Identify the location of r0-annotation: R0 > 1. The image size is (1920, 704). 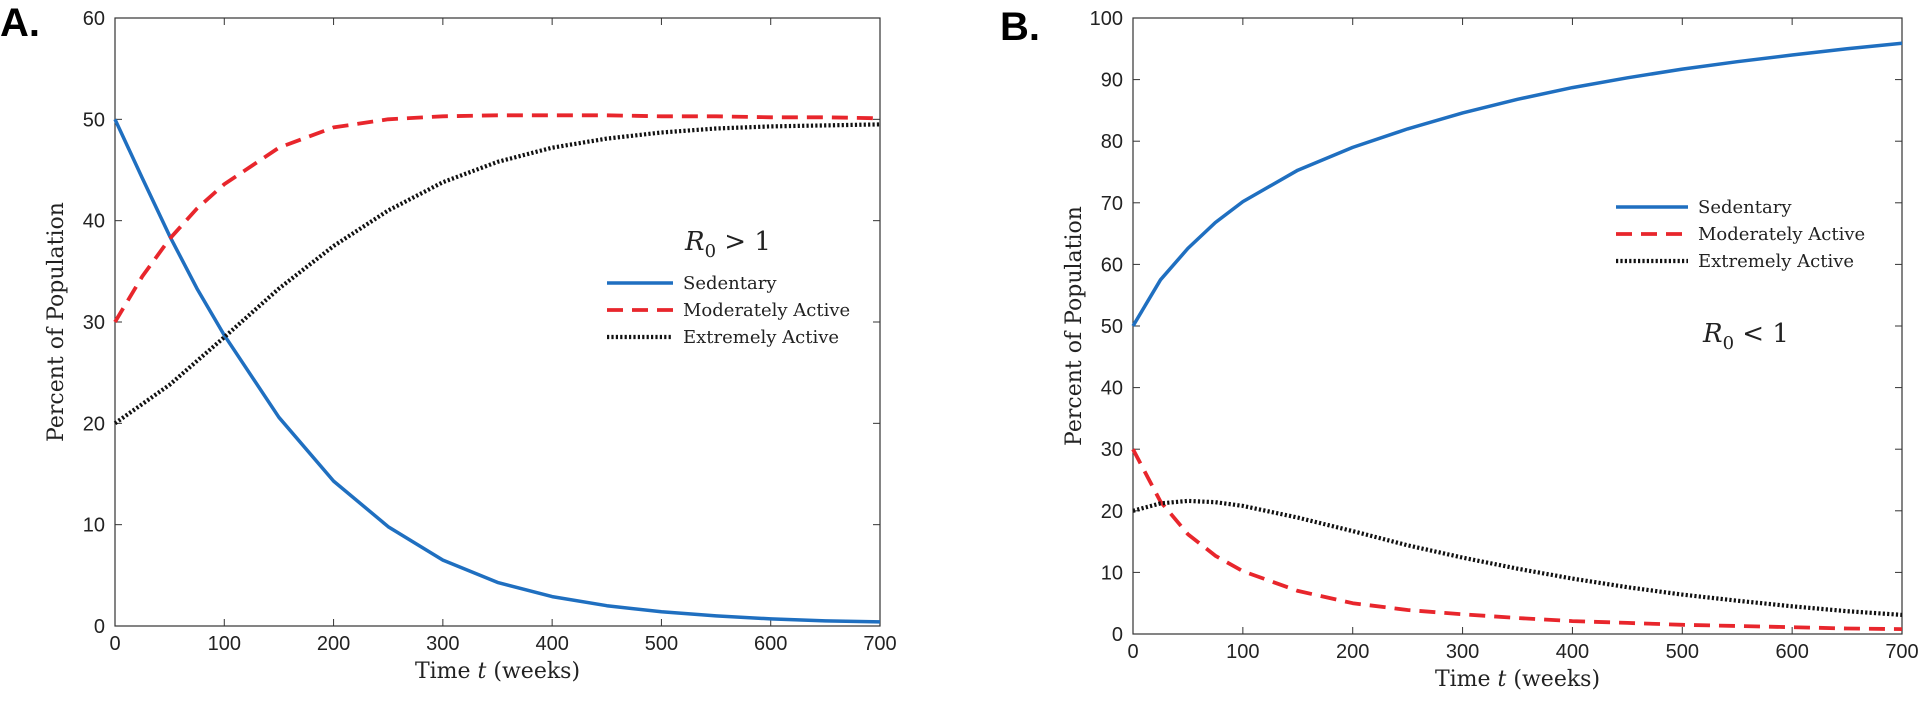
(727, 244).